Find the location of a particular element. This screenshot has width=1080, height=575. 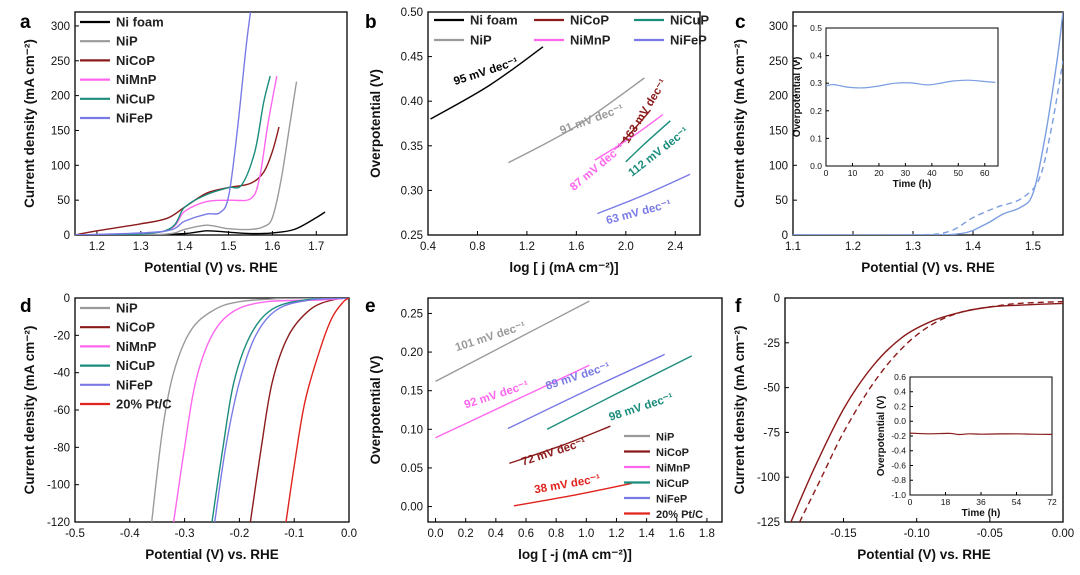

x-tick-label: -0.1 is located at coordinates (294, 534).